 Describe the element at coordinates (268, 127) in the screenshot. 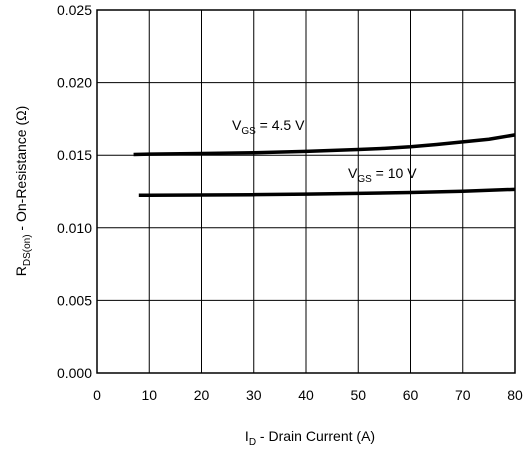

I see `series-label-vgs-4-5: VGS = 4.5 V` at that location.